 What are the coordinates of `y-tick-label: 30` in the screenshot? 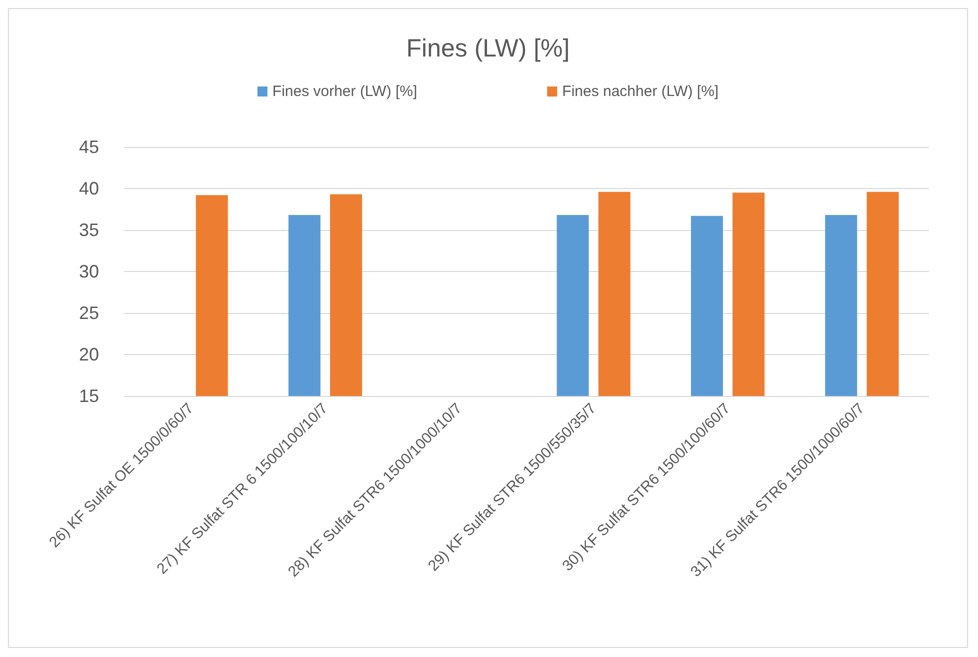 It's located at (88, 272).